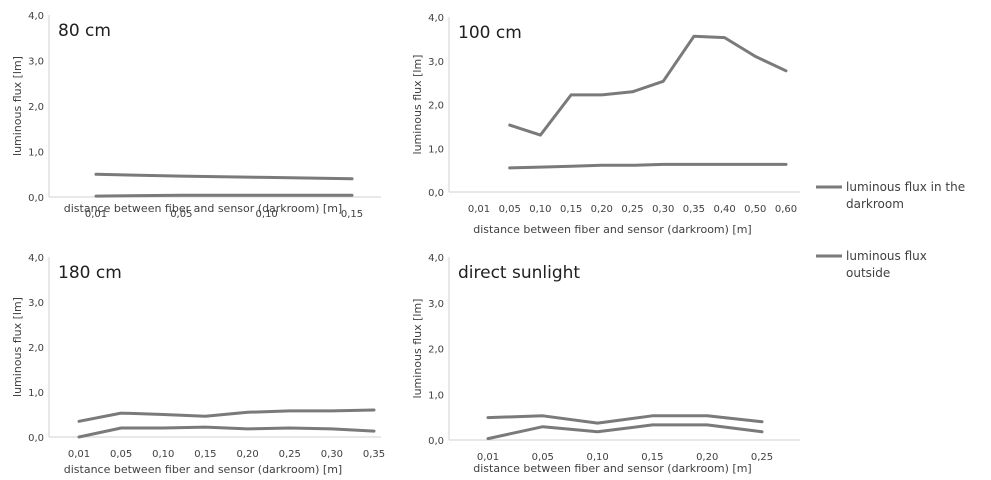 The image size is (991, 480). I want to click on panel-title: 80 cm, so click(84, 31).